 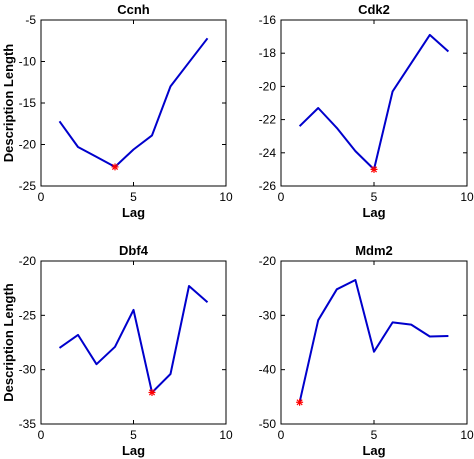 I want to click on y-tick-label: -50, so click(x=268, y=424).